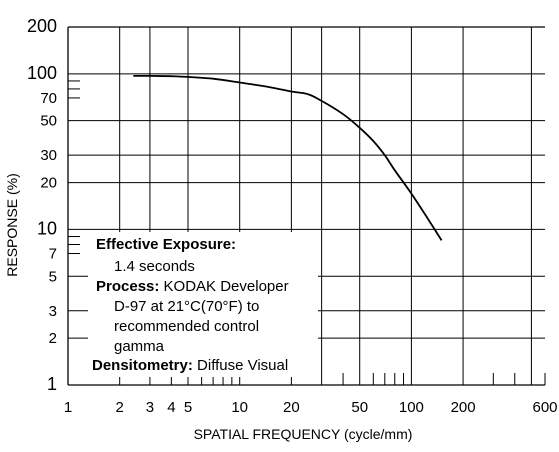  Describe the element at coordinates (47, 228) in the screenshot. I see `y-tick-label: 10` at that location.